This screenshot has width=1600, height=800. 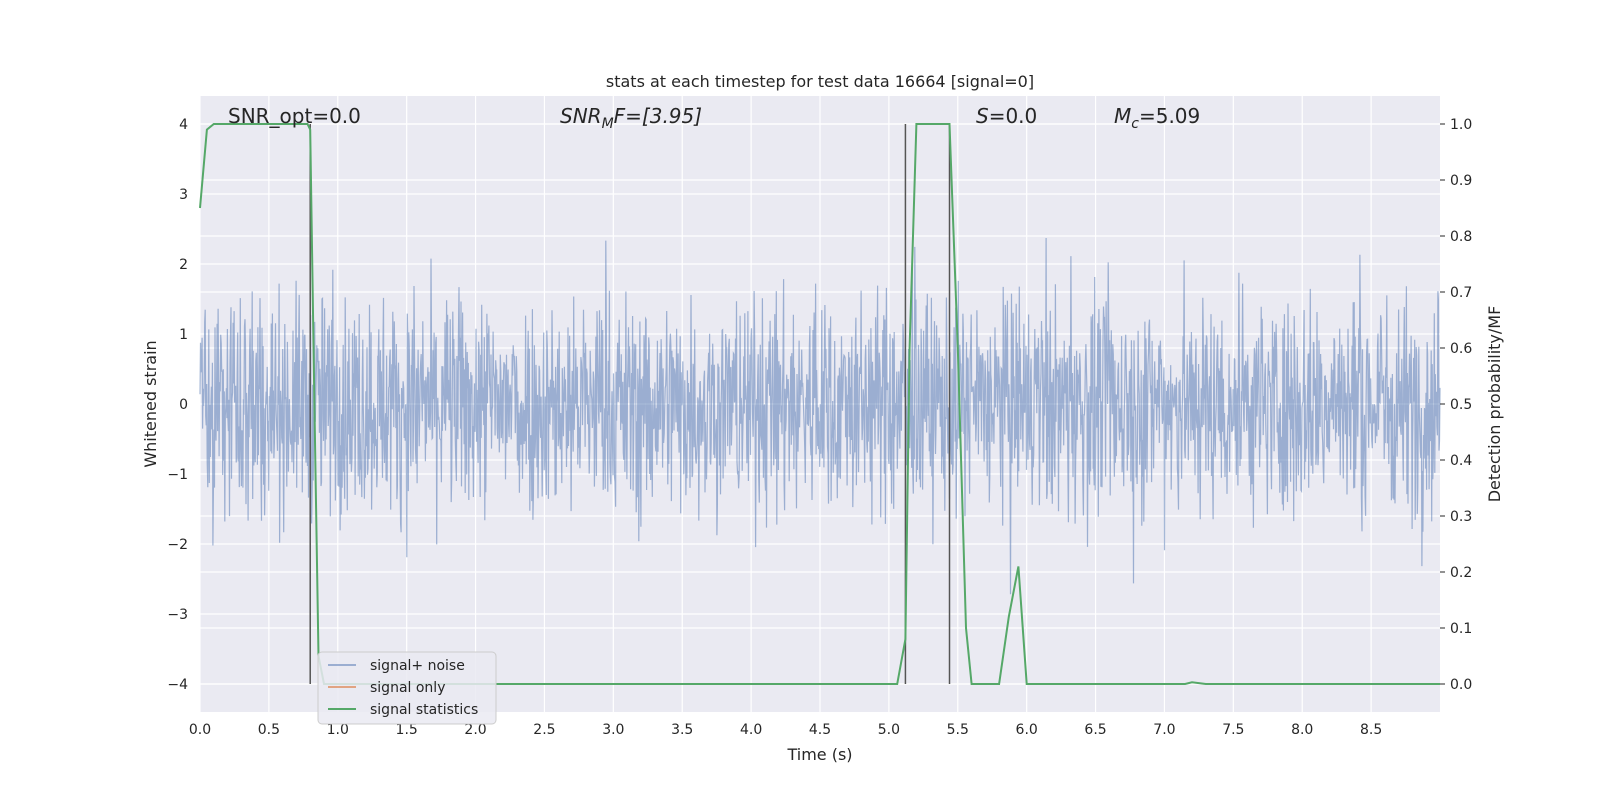 I want to click on y2-tick-labels: 1.0 0.9 0.8 0.7 0.6 0.5 0.4 0.3 0.2 0.1 0.0, so click(x=1456, y=405).